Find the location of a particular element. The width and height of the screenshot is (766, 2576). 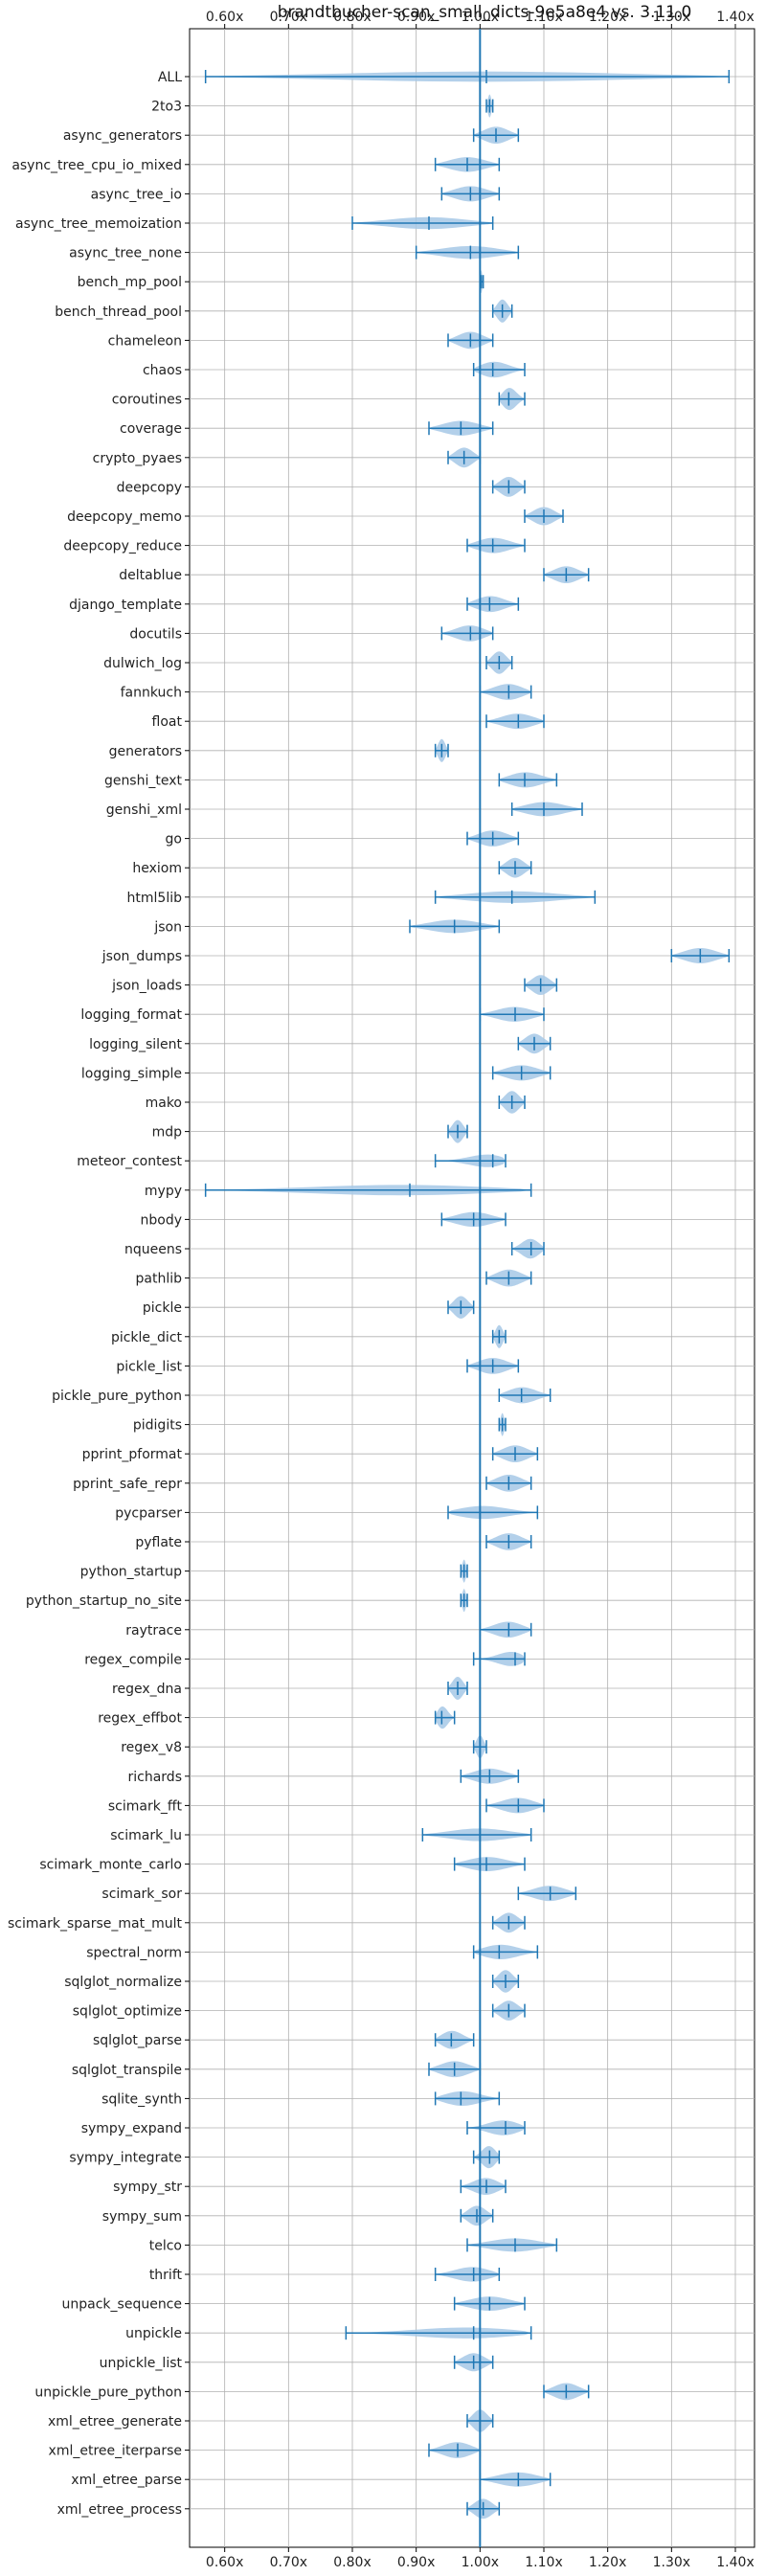

benchmark-label: chaos is located at coordinates (163, 370).